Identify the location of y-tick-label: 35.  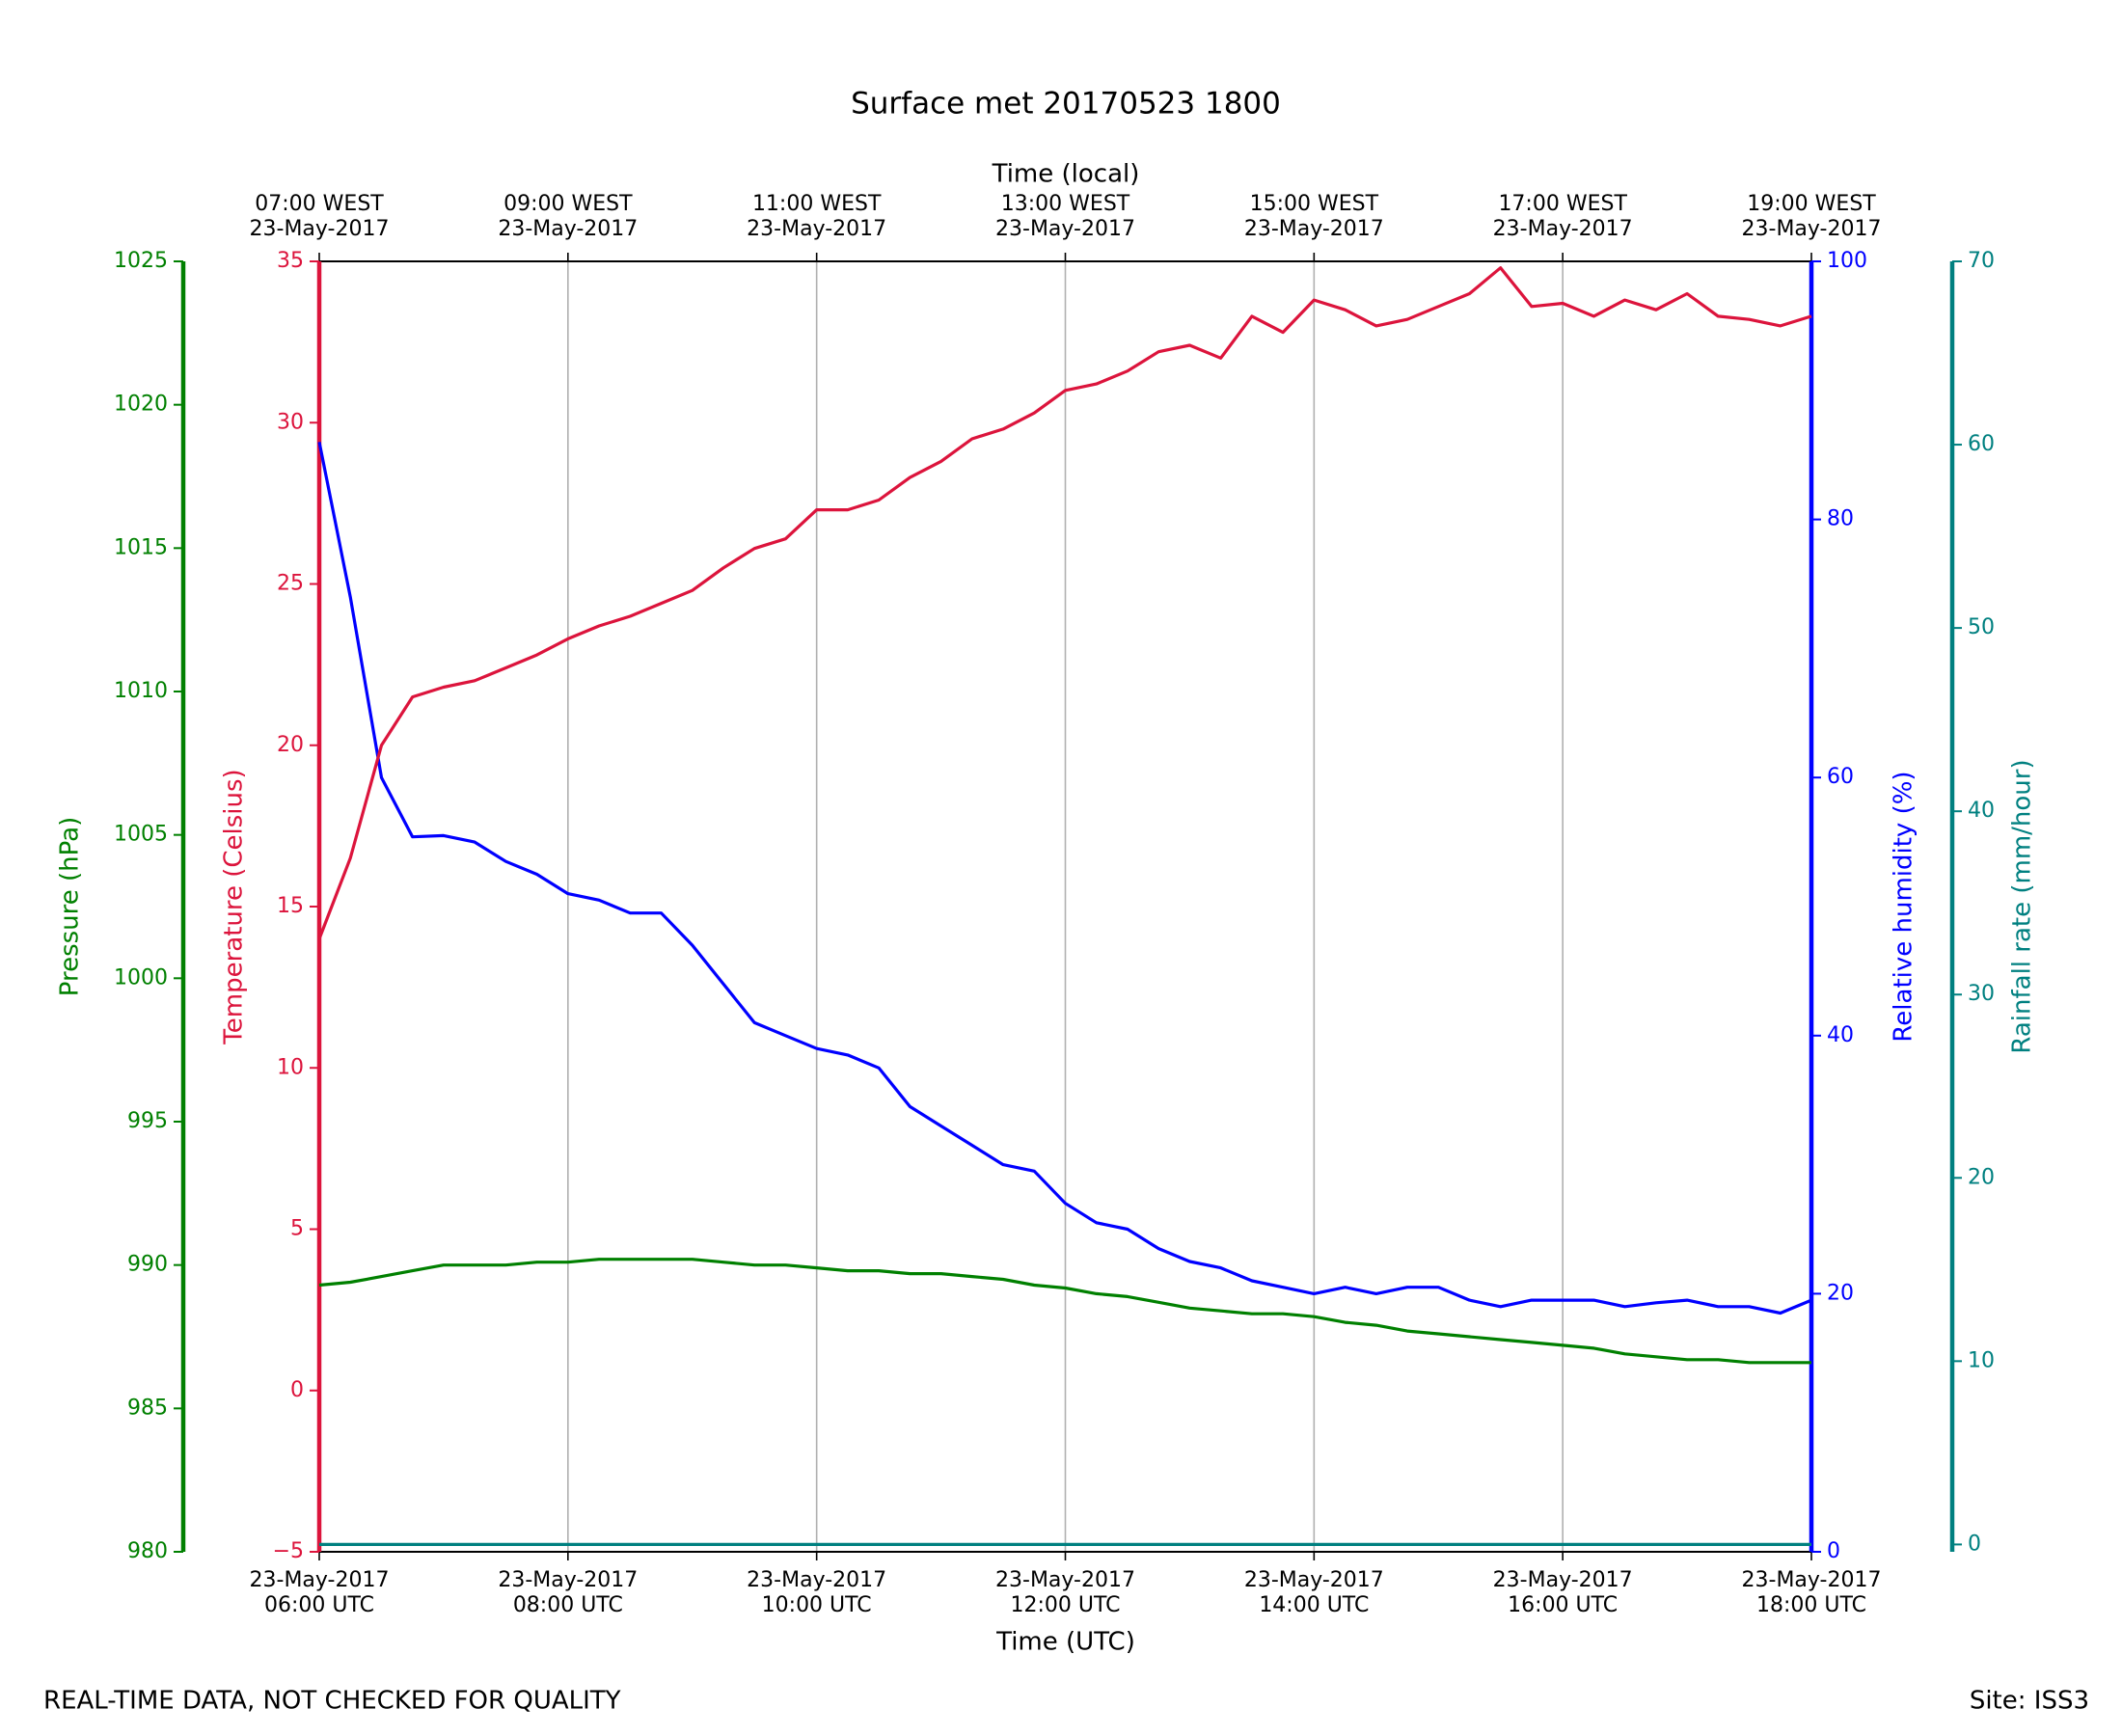
(290, 261).